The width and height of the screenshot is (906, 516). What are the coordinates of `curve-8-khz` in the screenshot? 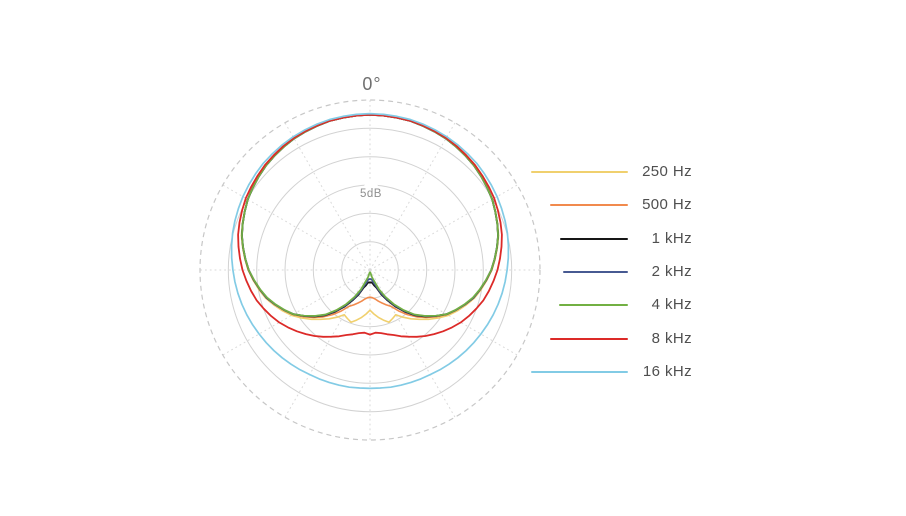 It's located at (370, 225).